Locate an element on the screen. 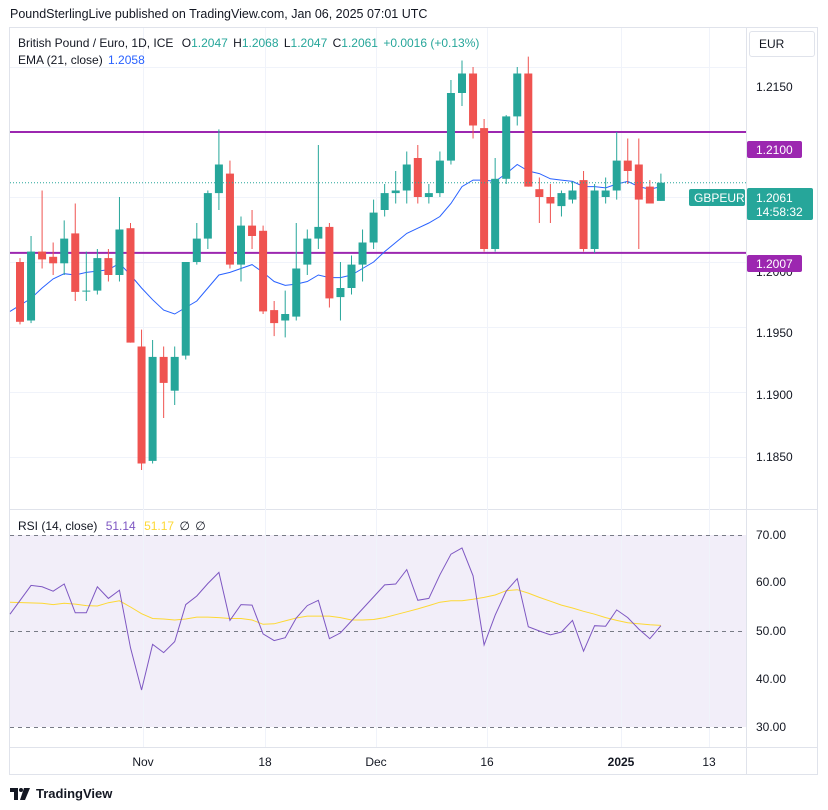 Image resolution: width=828 pixels, height=810 pixels. rsi-tick: 70.00 is located at coordinates (771, 535).